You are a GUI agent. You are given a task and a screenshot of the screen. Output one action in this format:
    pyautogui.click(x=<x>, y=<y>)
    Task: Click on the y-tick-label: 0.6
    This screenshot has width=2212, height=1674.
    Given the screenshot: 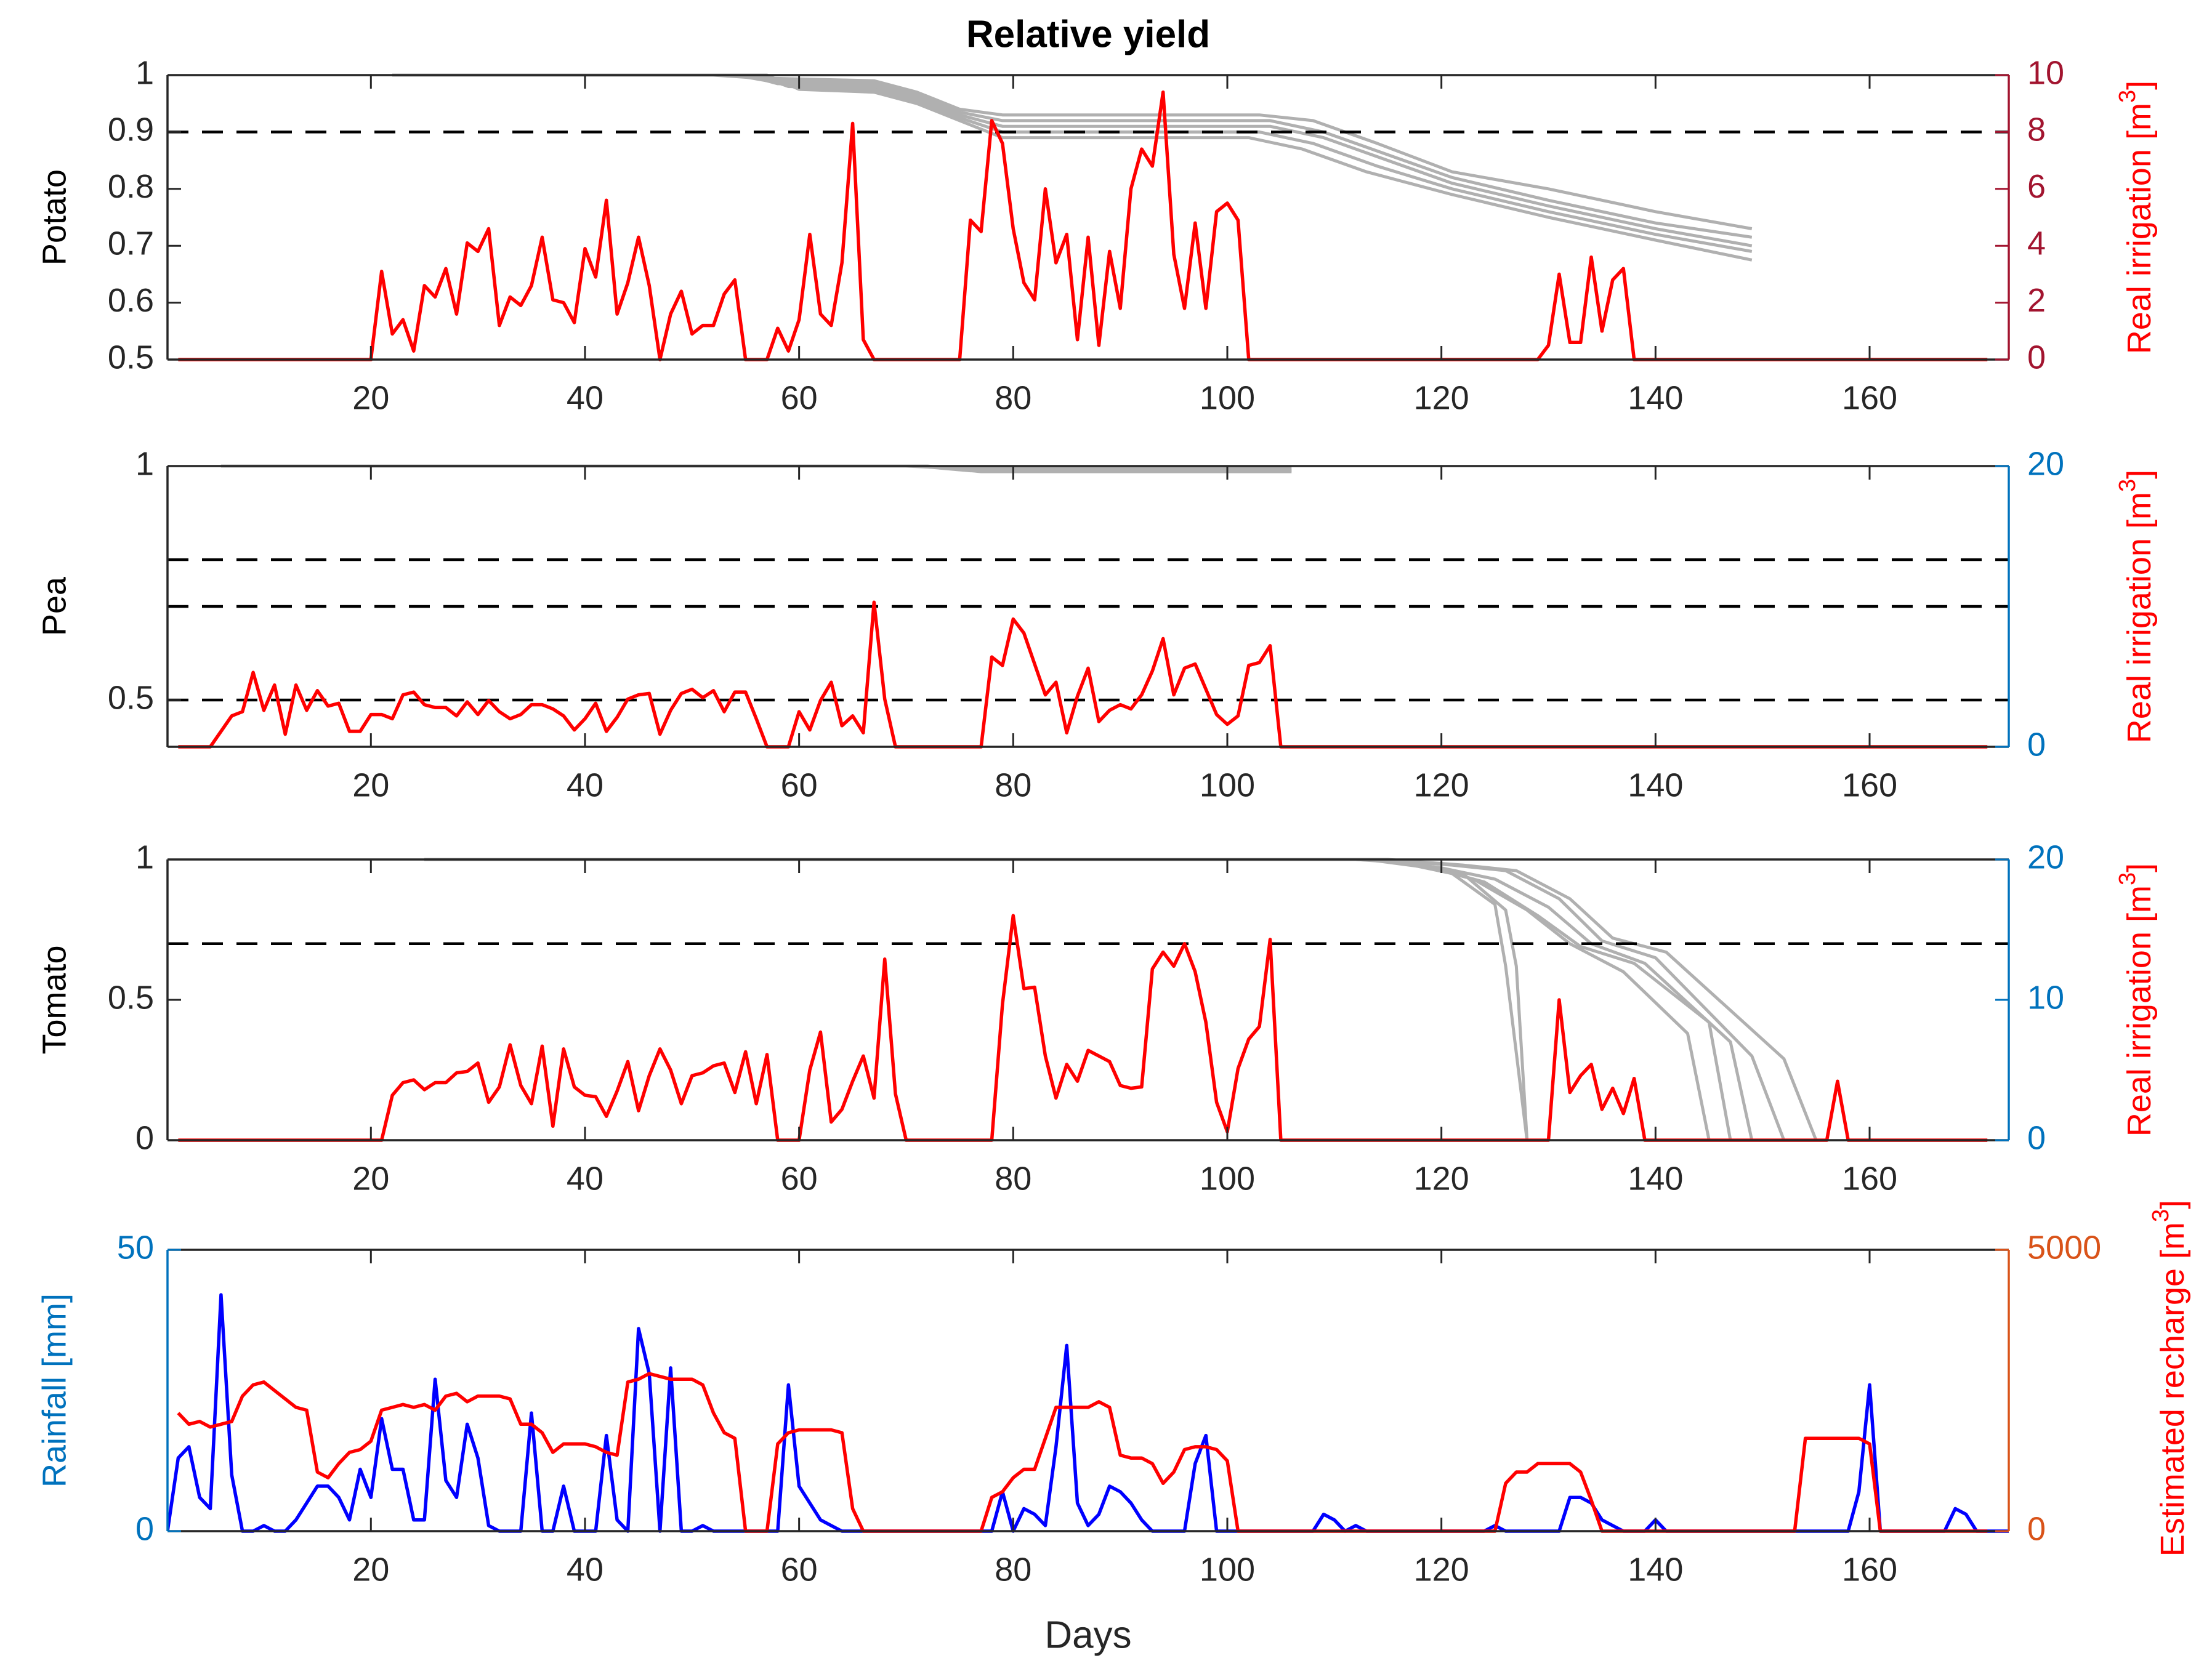 What is the action you would take?
    pyautogui.click(x=131, y=300)
    